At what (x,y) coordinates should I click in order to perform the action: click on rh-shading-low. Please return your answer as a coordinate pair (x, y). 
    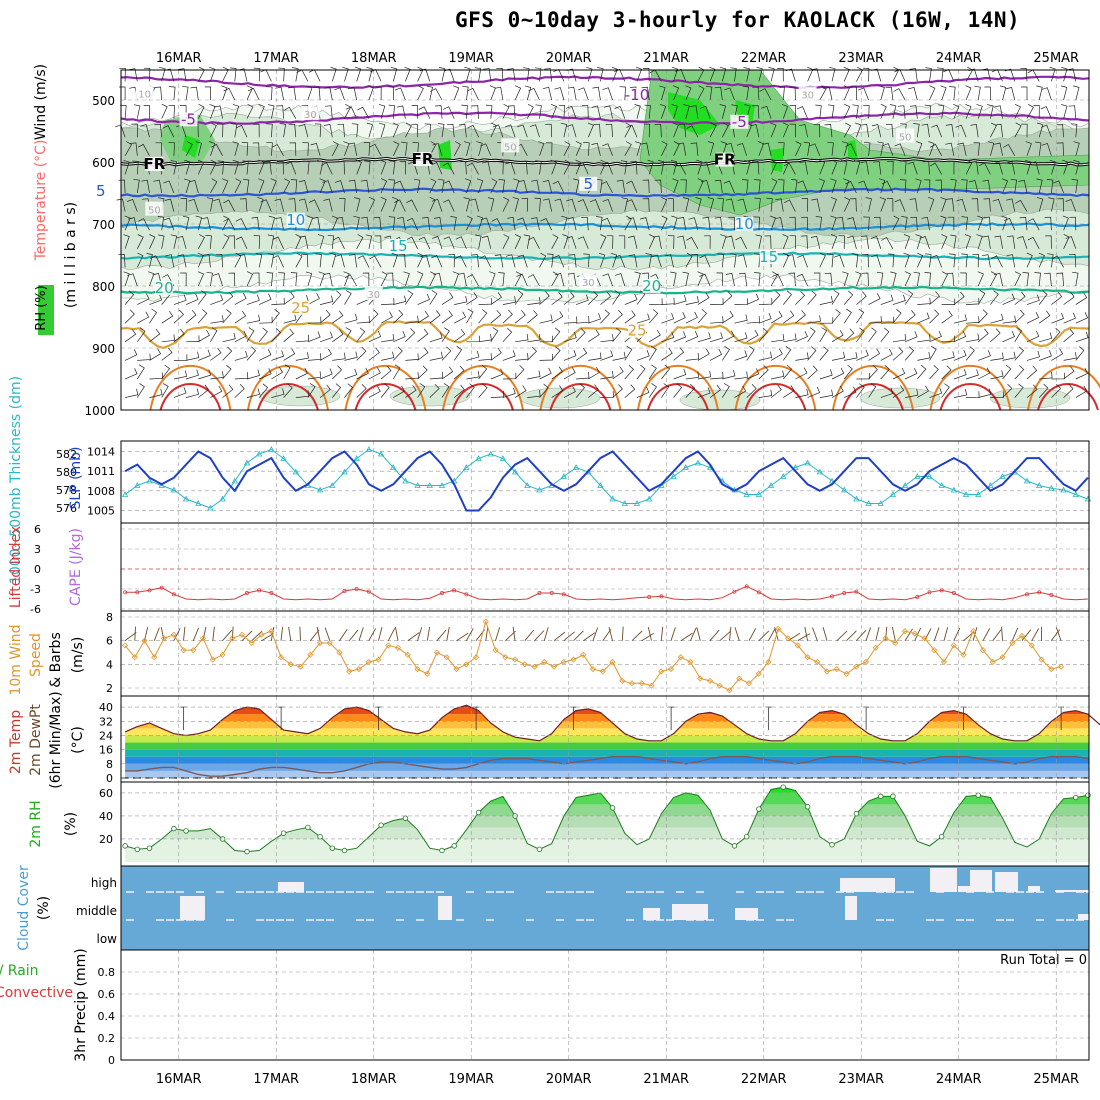
    Looking at the image, I should click on (900, 398).